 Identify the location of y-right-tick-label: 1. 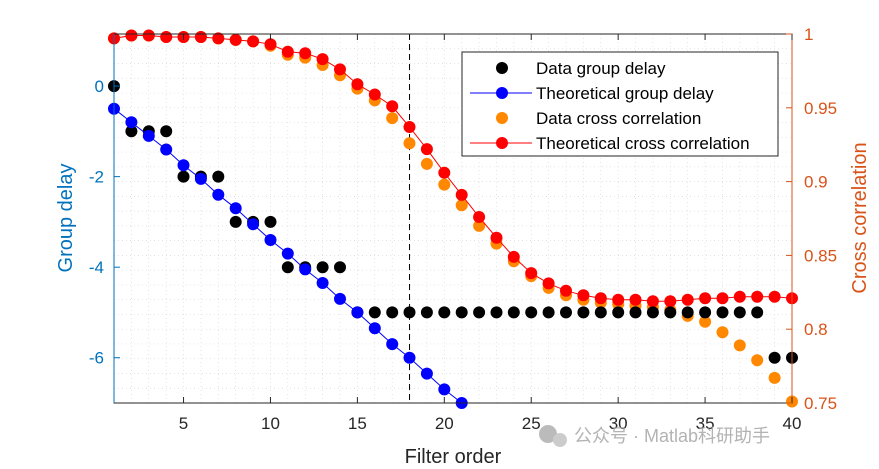
(808, 34).